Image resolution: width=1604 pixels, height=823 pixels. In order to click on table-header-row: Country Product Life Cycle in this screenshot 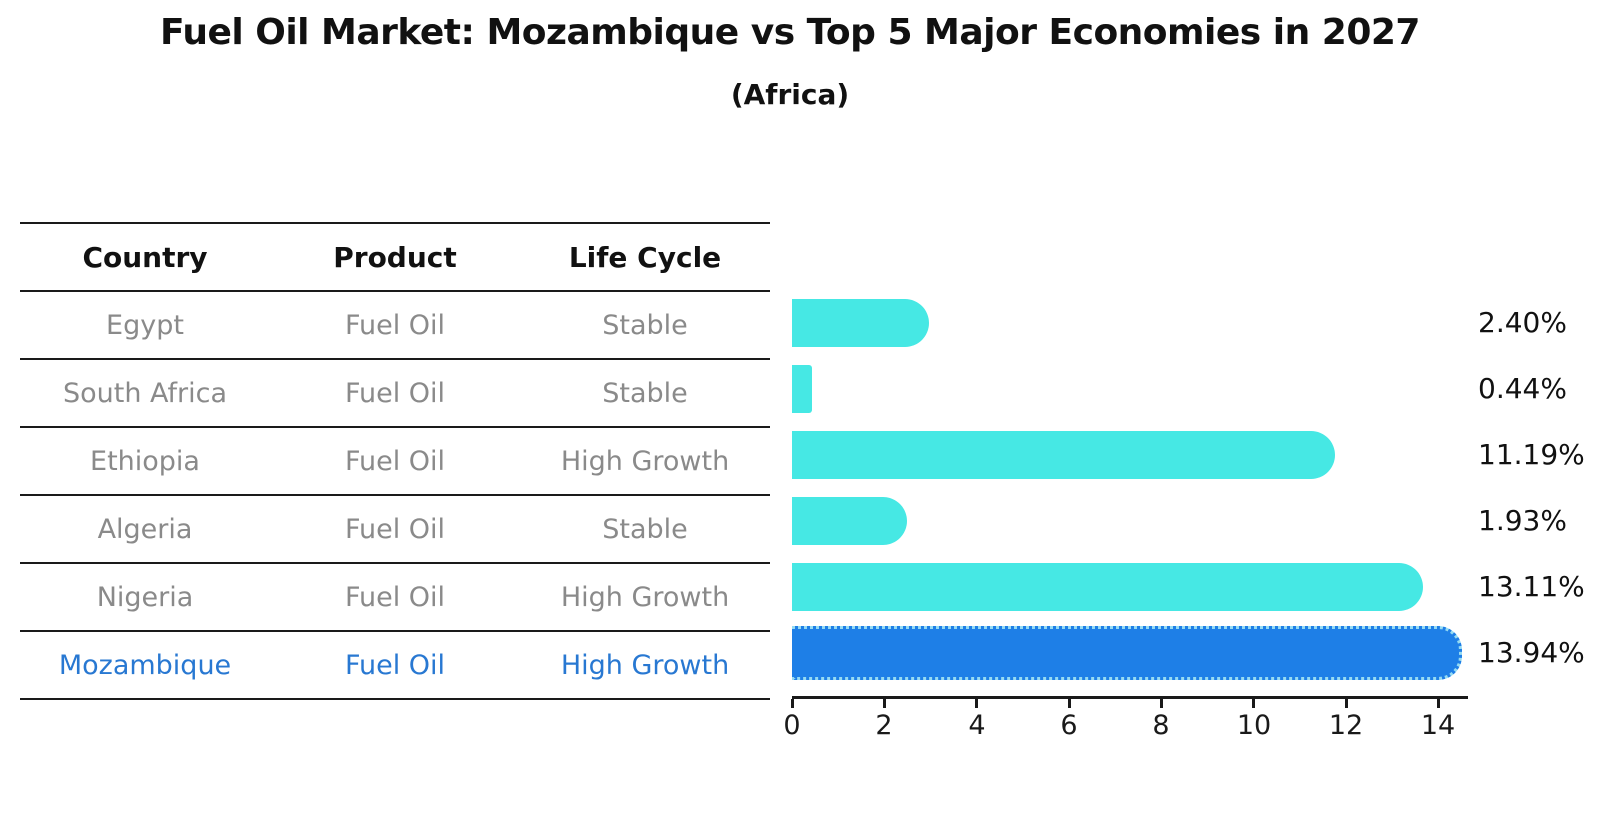, I will do `click(395, 256)`.